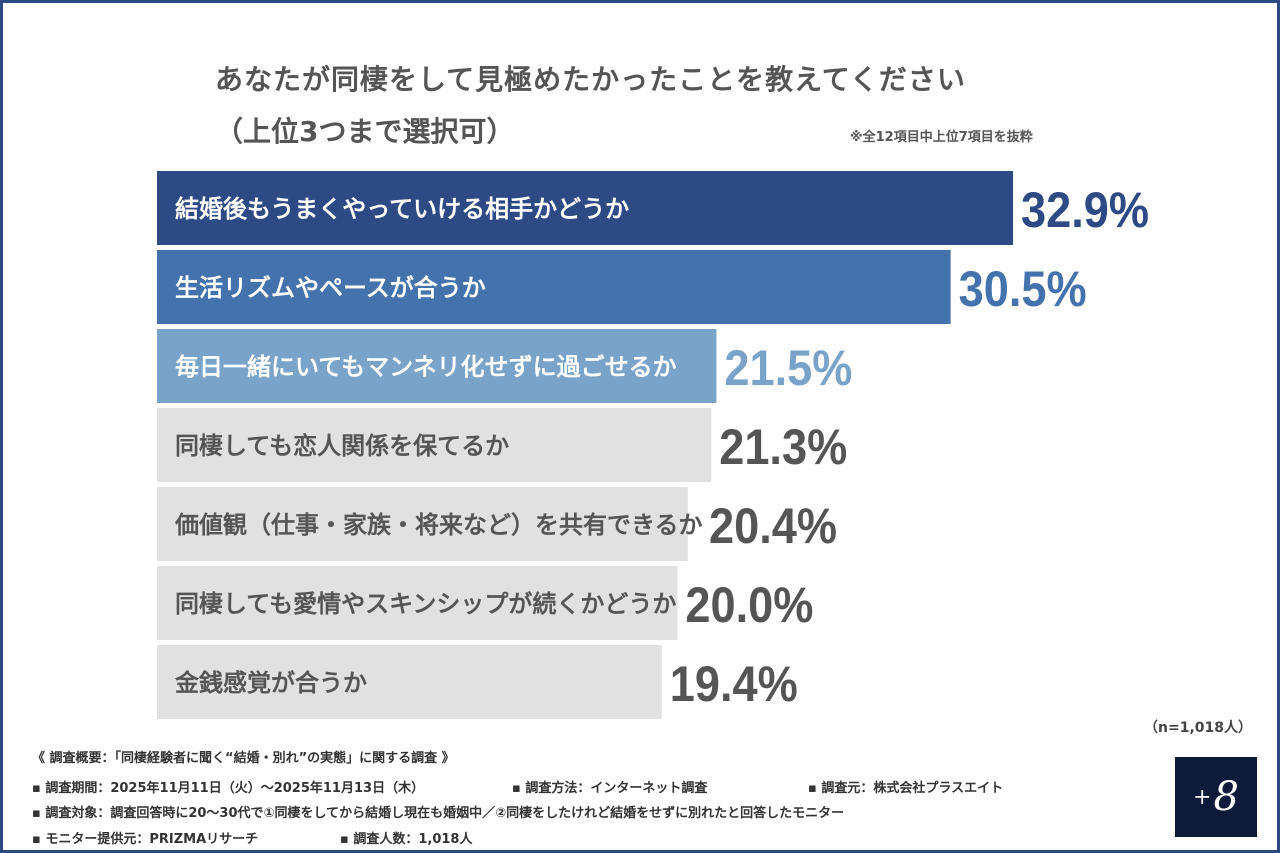 Image resolution: width=1280 pixels, height=853 pixels. What do you see at coordinates (1023, 289) in the screenshot?
I see `value-label: 30.5%` at bounding box center [1023, 289].